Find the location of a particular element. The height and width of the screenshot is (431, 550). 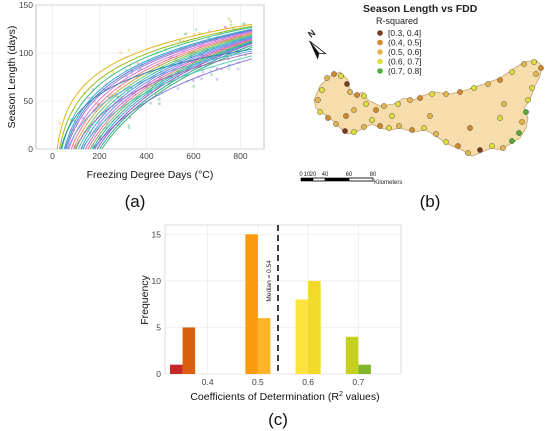

legend-label: (0.6, 0.7] is located at coordinates (405, 62).